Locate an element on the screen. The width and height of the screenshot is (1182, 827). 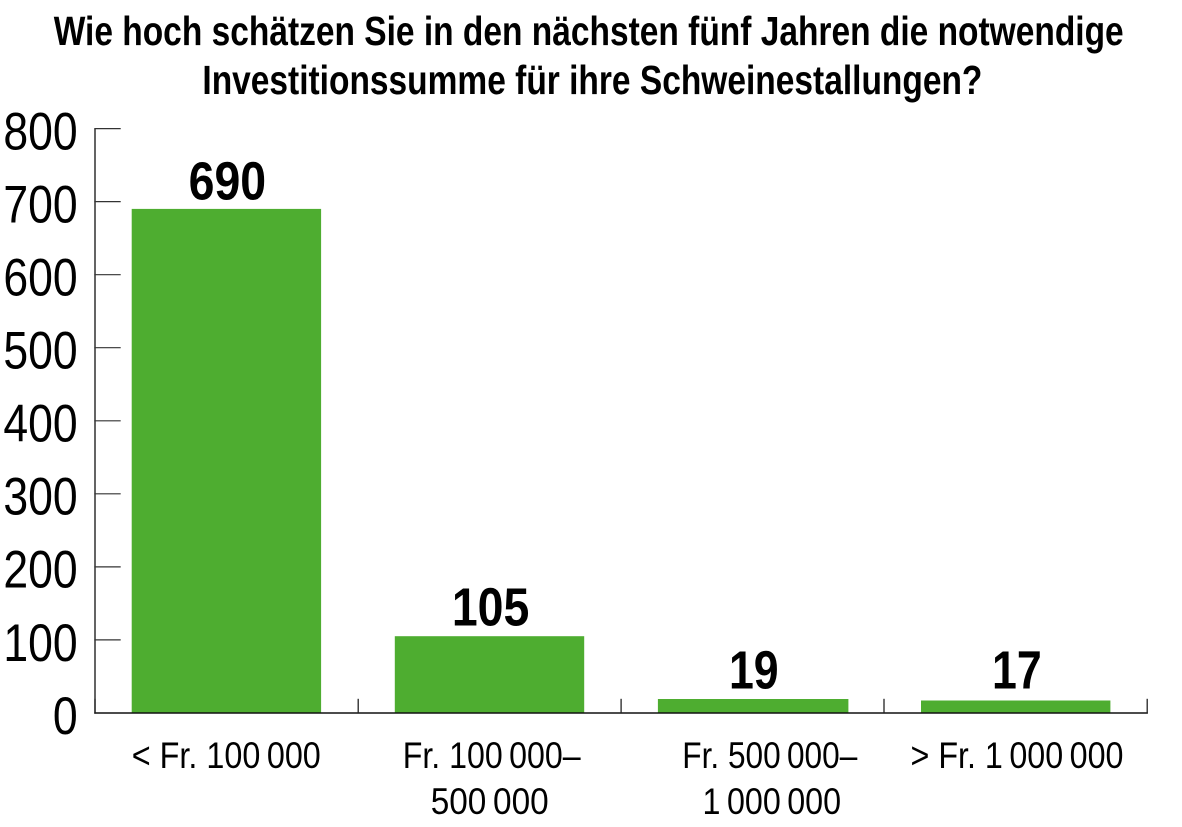
svg-text: 690 is located at coordinates (228, 182).